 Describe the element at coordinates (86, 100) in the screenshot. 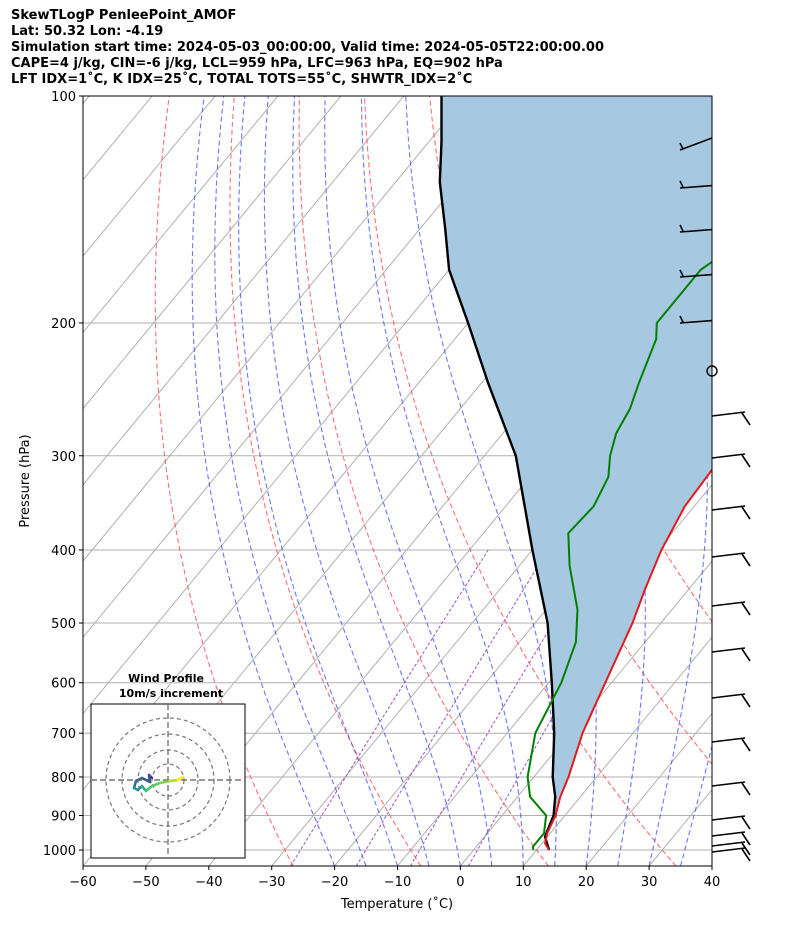

I see `isotherm--160` at that location.